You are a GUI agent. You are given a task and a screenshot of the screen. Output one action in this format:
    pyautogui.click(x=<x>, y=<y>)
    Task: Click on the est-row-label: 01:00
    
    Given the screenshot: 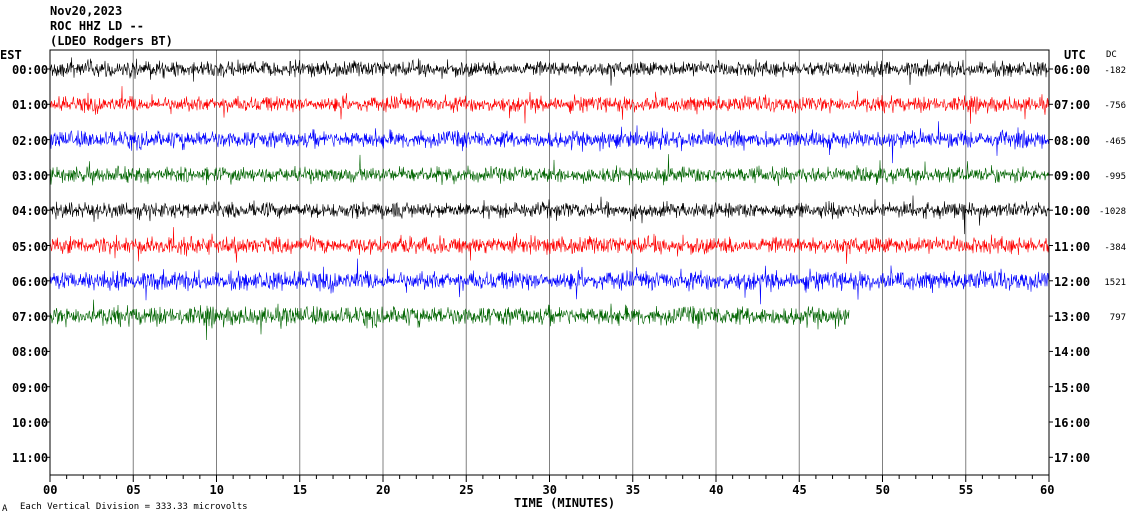 What is the action you would take?
    pyautogui.click(x=30, y=105)
    